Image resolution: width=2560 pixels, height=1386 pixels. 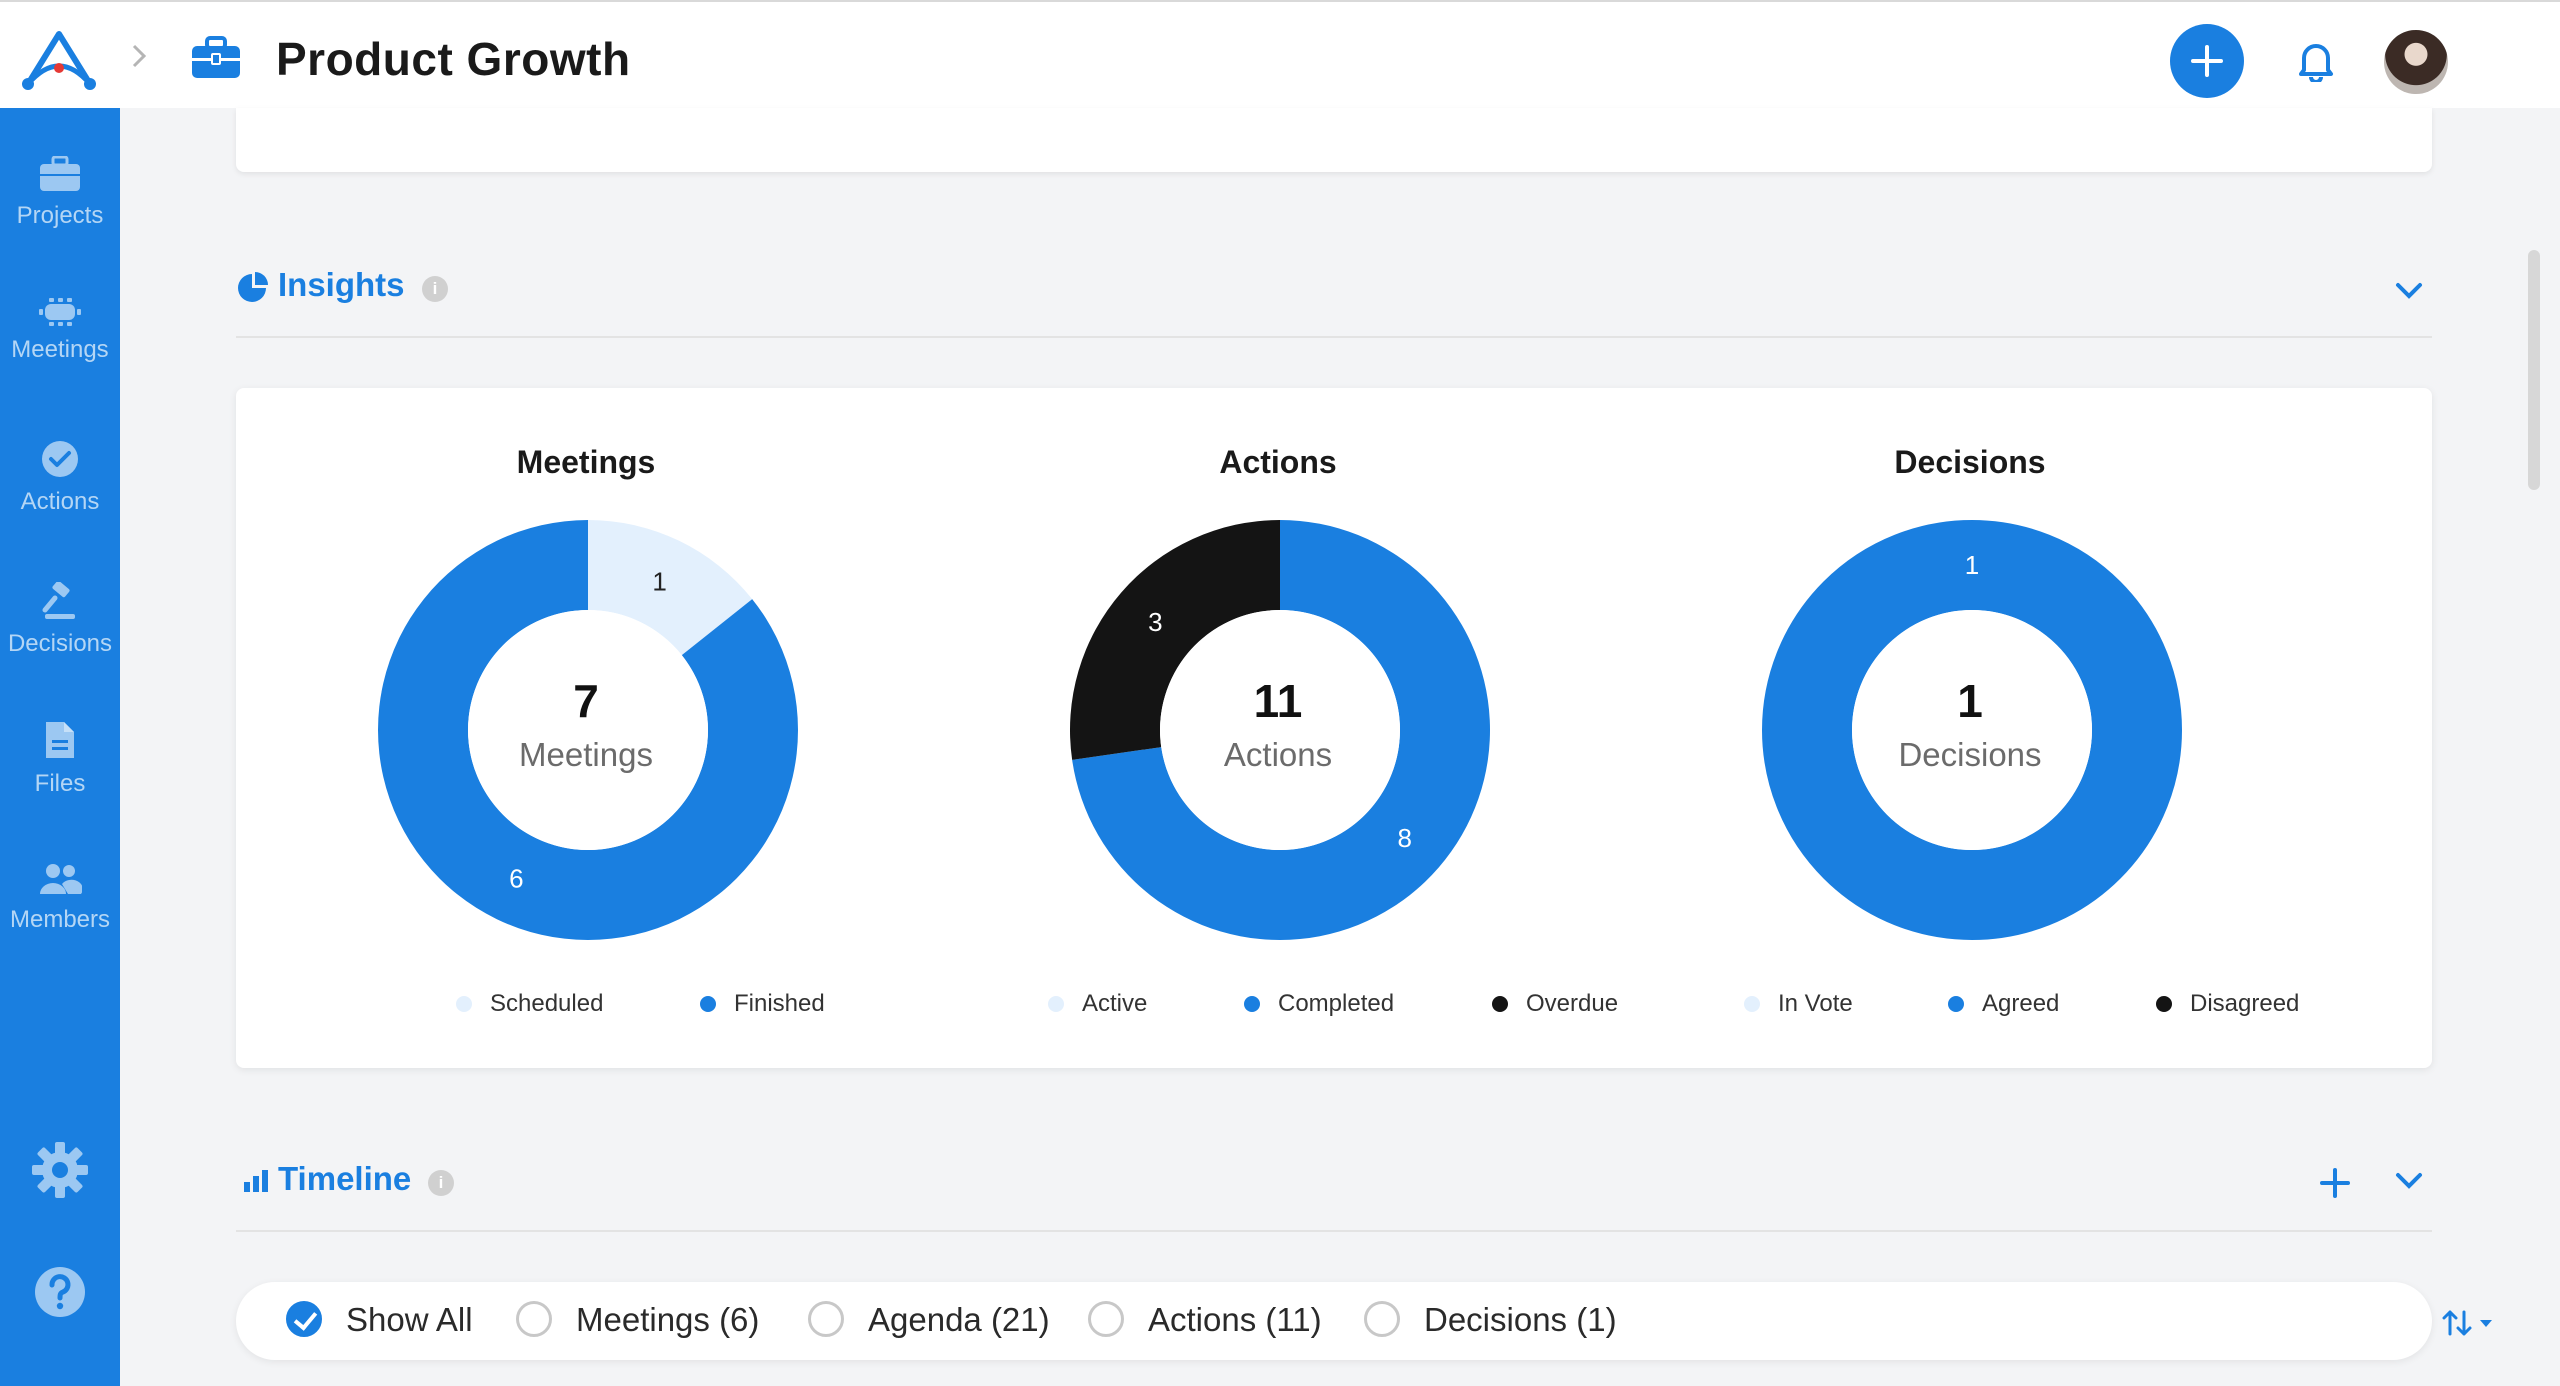 I want to click on slice-completed, so click(x=1281, y=730).